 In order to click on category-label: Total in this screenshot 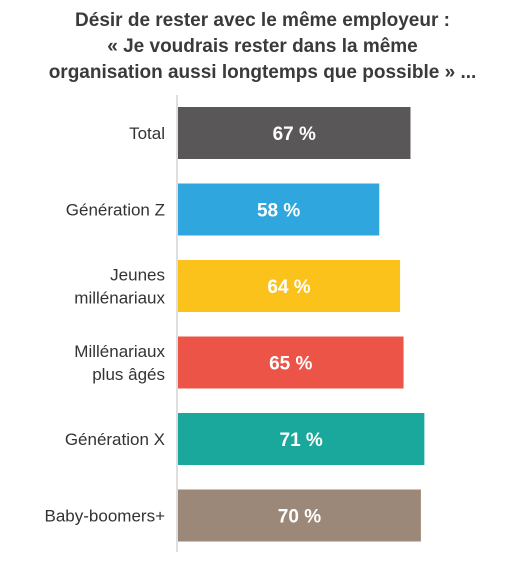, I will do `click(147, 133)`.